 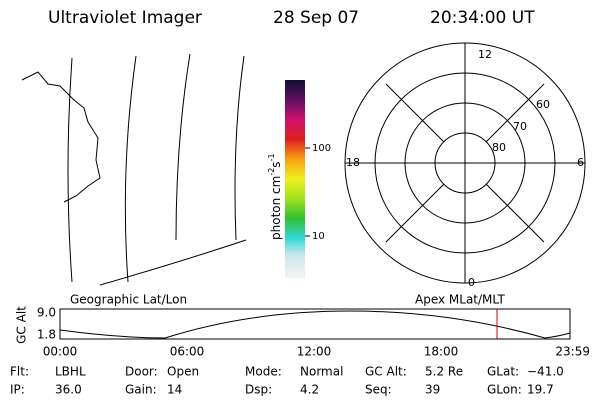 I want to click on field-label: GLat:, so click(x=503, y=372).